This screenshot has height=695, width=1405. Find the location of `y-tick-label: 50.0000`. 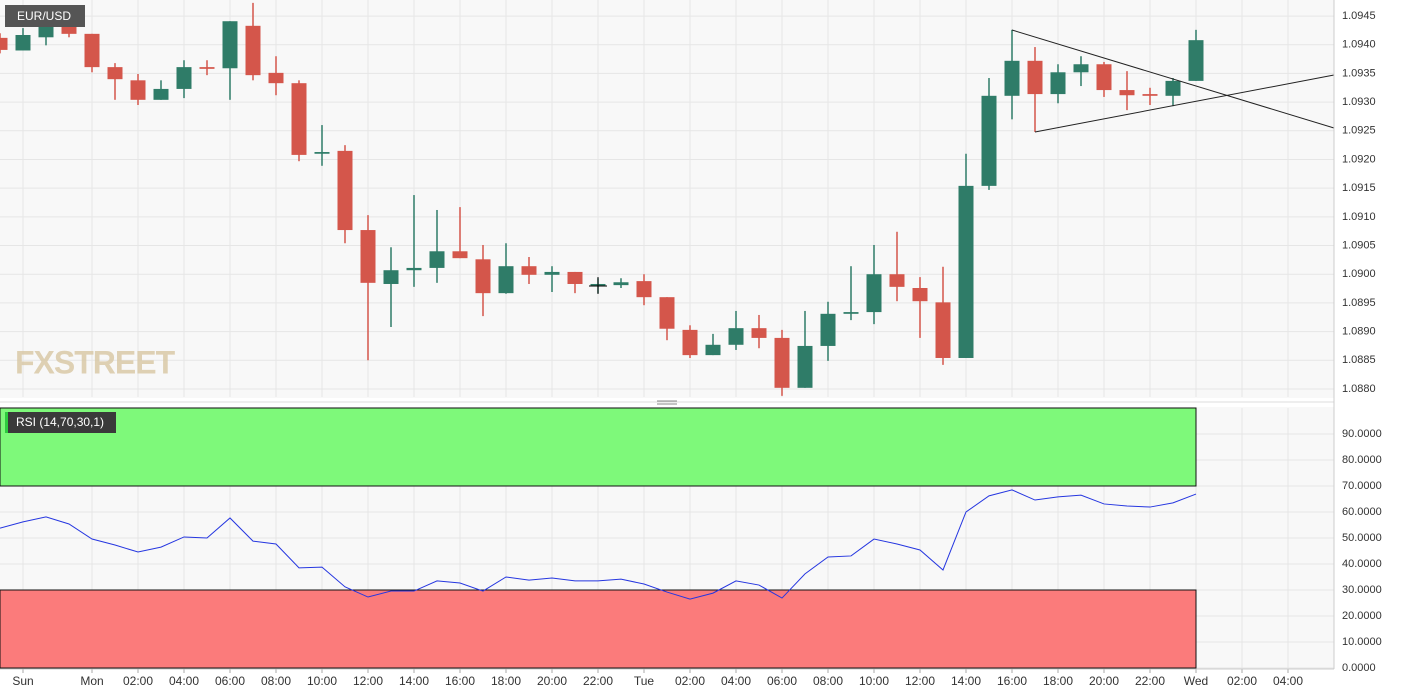

y-tick-label: 50.0000 is located at coordinates (1362, 538).